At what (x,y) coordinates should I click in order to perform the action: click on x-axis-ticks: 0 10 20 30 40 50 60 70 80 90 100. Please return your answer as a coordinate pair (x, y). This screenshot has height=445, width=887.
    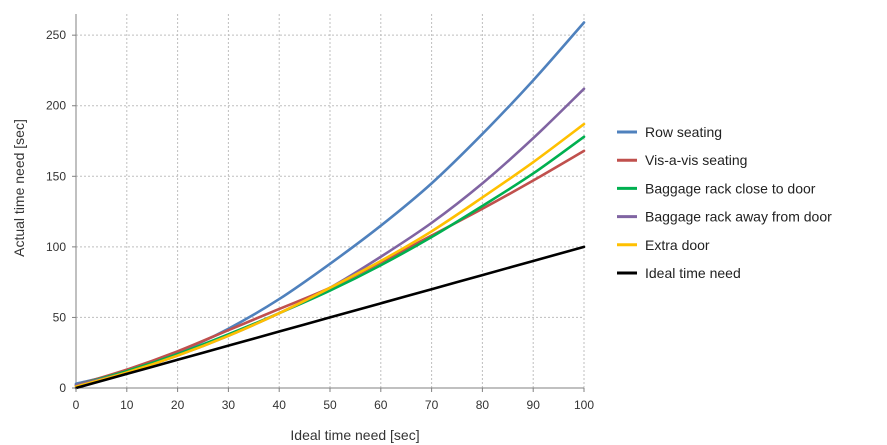
    Looking at the image, I should click on (333, 400).